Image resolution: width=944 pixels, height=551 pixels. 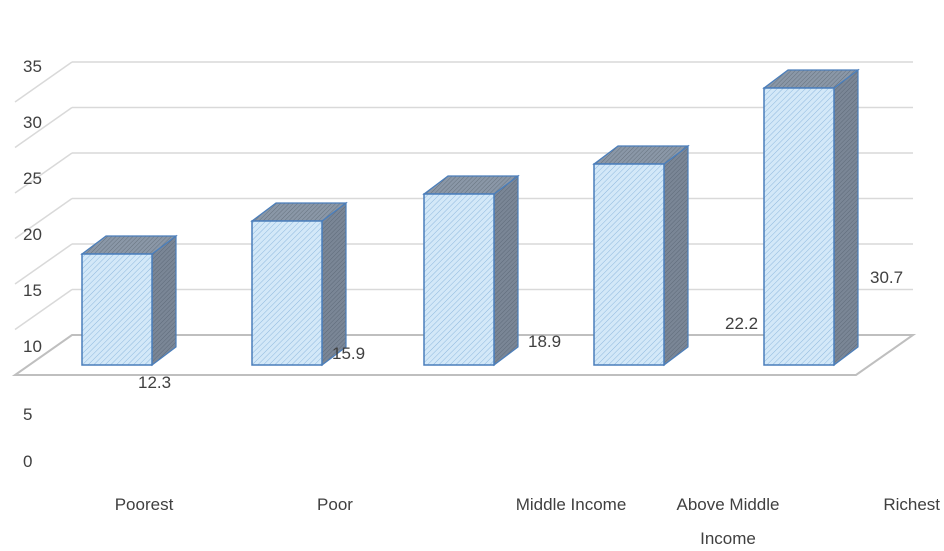 I want to click on category-label: Income, so click(x=728, y=538).